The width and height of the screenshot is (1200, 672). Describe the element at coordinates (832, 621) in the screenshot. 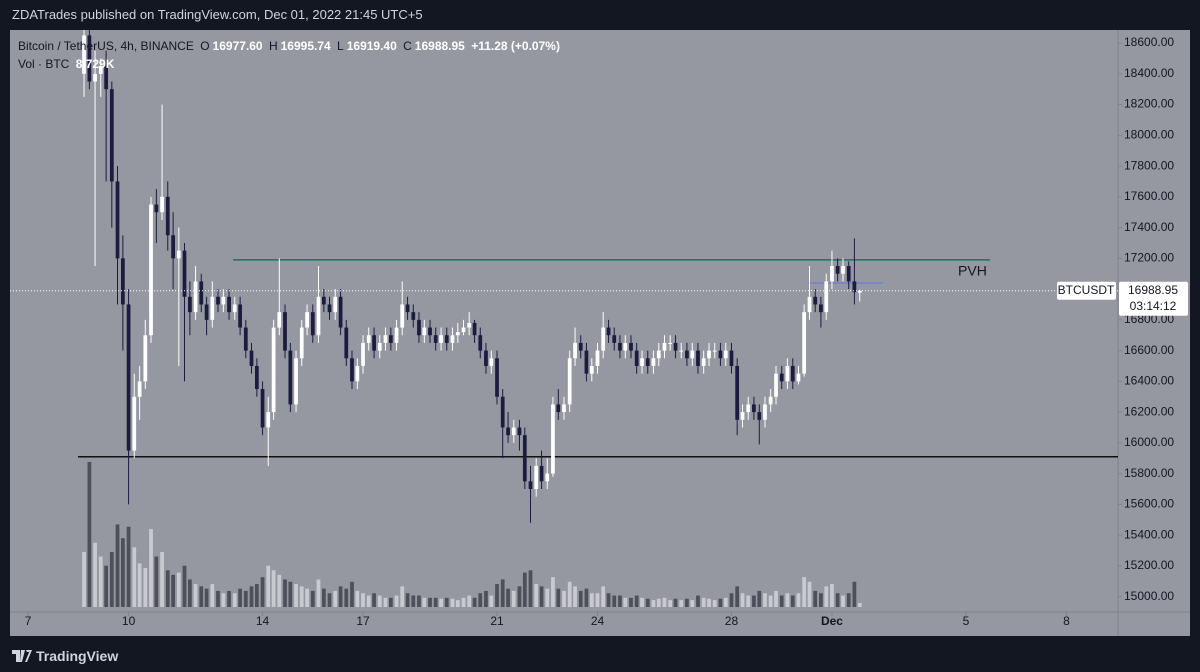

I see `x-tick-label: Dec` at that location.